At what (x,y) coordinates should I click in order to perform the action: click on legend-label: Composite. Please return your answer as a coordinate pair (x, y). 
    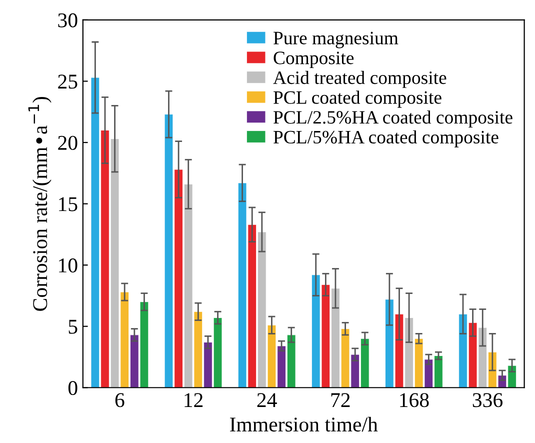
    Looking at the image, I should click on (314, 60).